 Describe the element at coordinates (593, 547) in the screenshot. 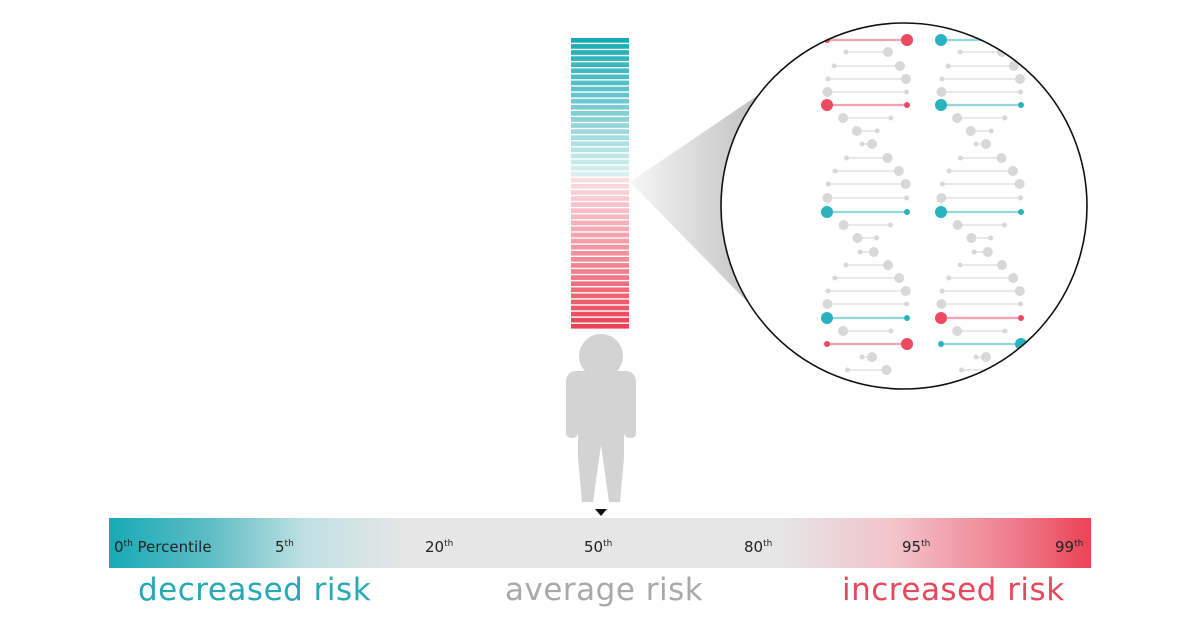

I see `tick-number: 50` at that location.